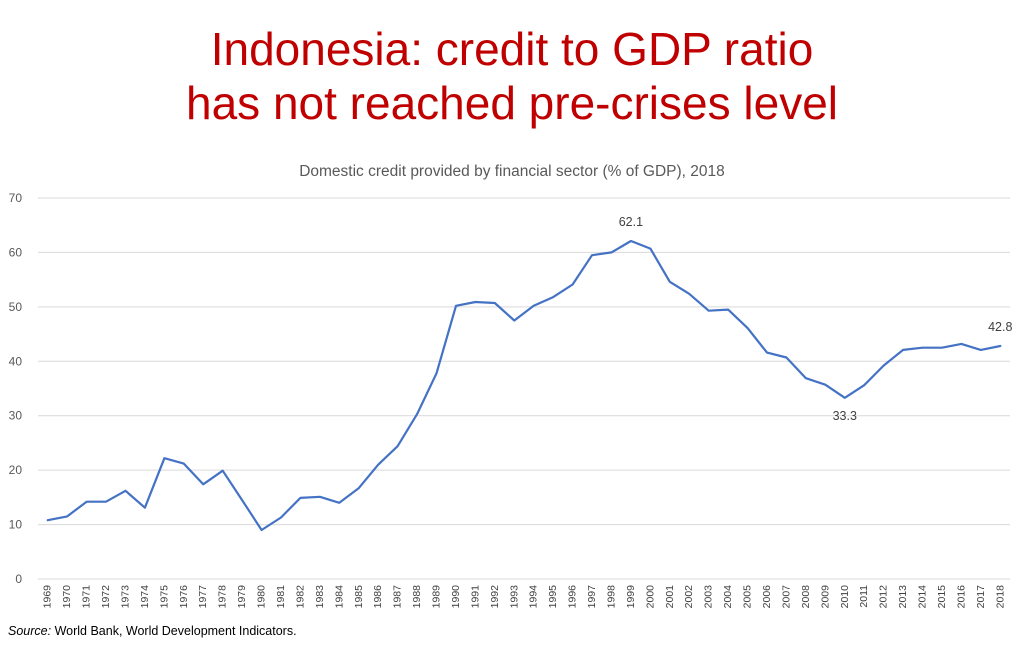 The width and height of the screenshot is (1024, 649). What do you see at coordinates (203, 597) in the screenshot?
I see `x-tick-label: 1977` at bounding box center [203, 597].